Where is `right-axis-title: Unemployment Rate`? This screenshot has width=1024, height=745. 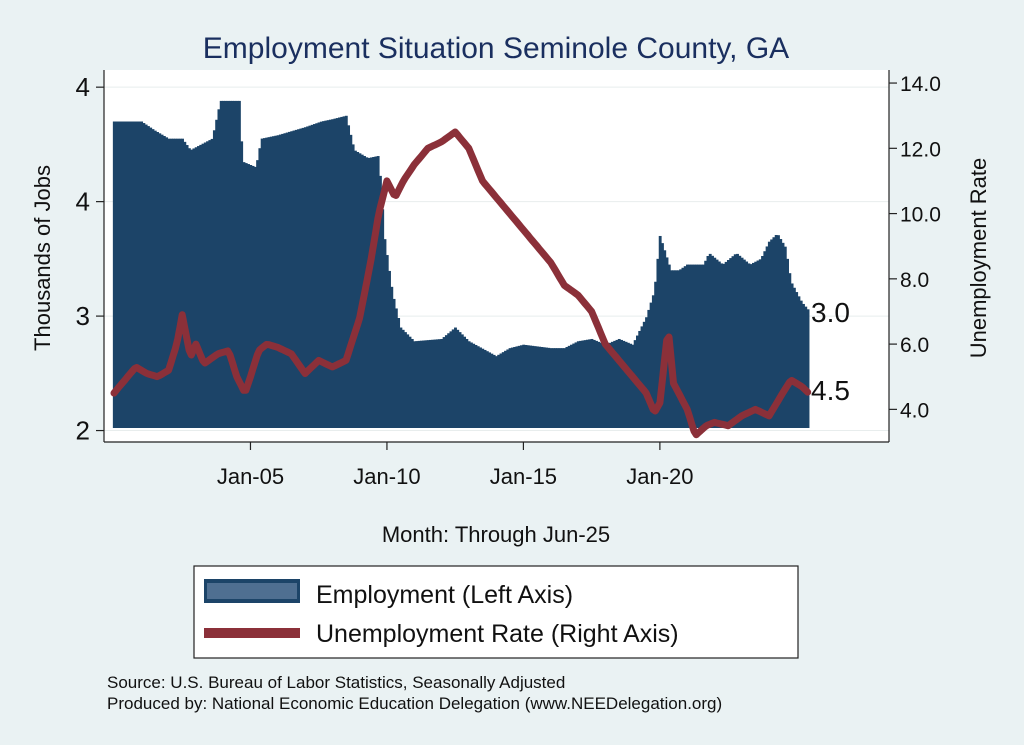 right-axis-title: Unemployment Rate is located at coordinates (978, 258).